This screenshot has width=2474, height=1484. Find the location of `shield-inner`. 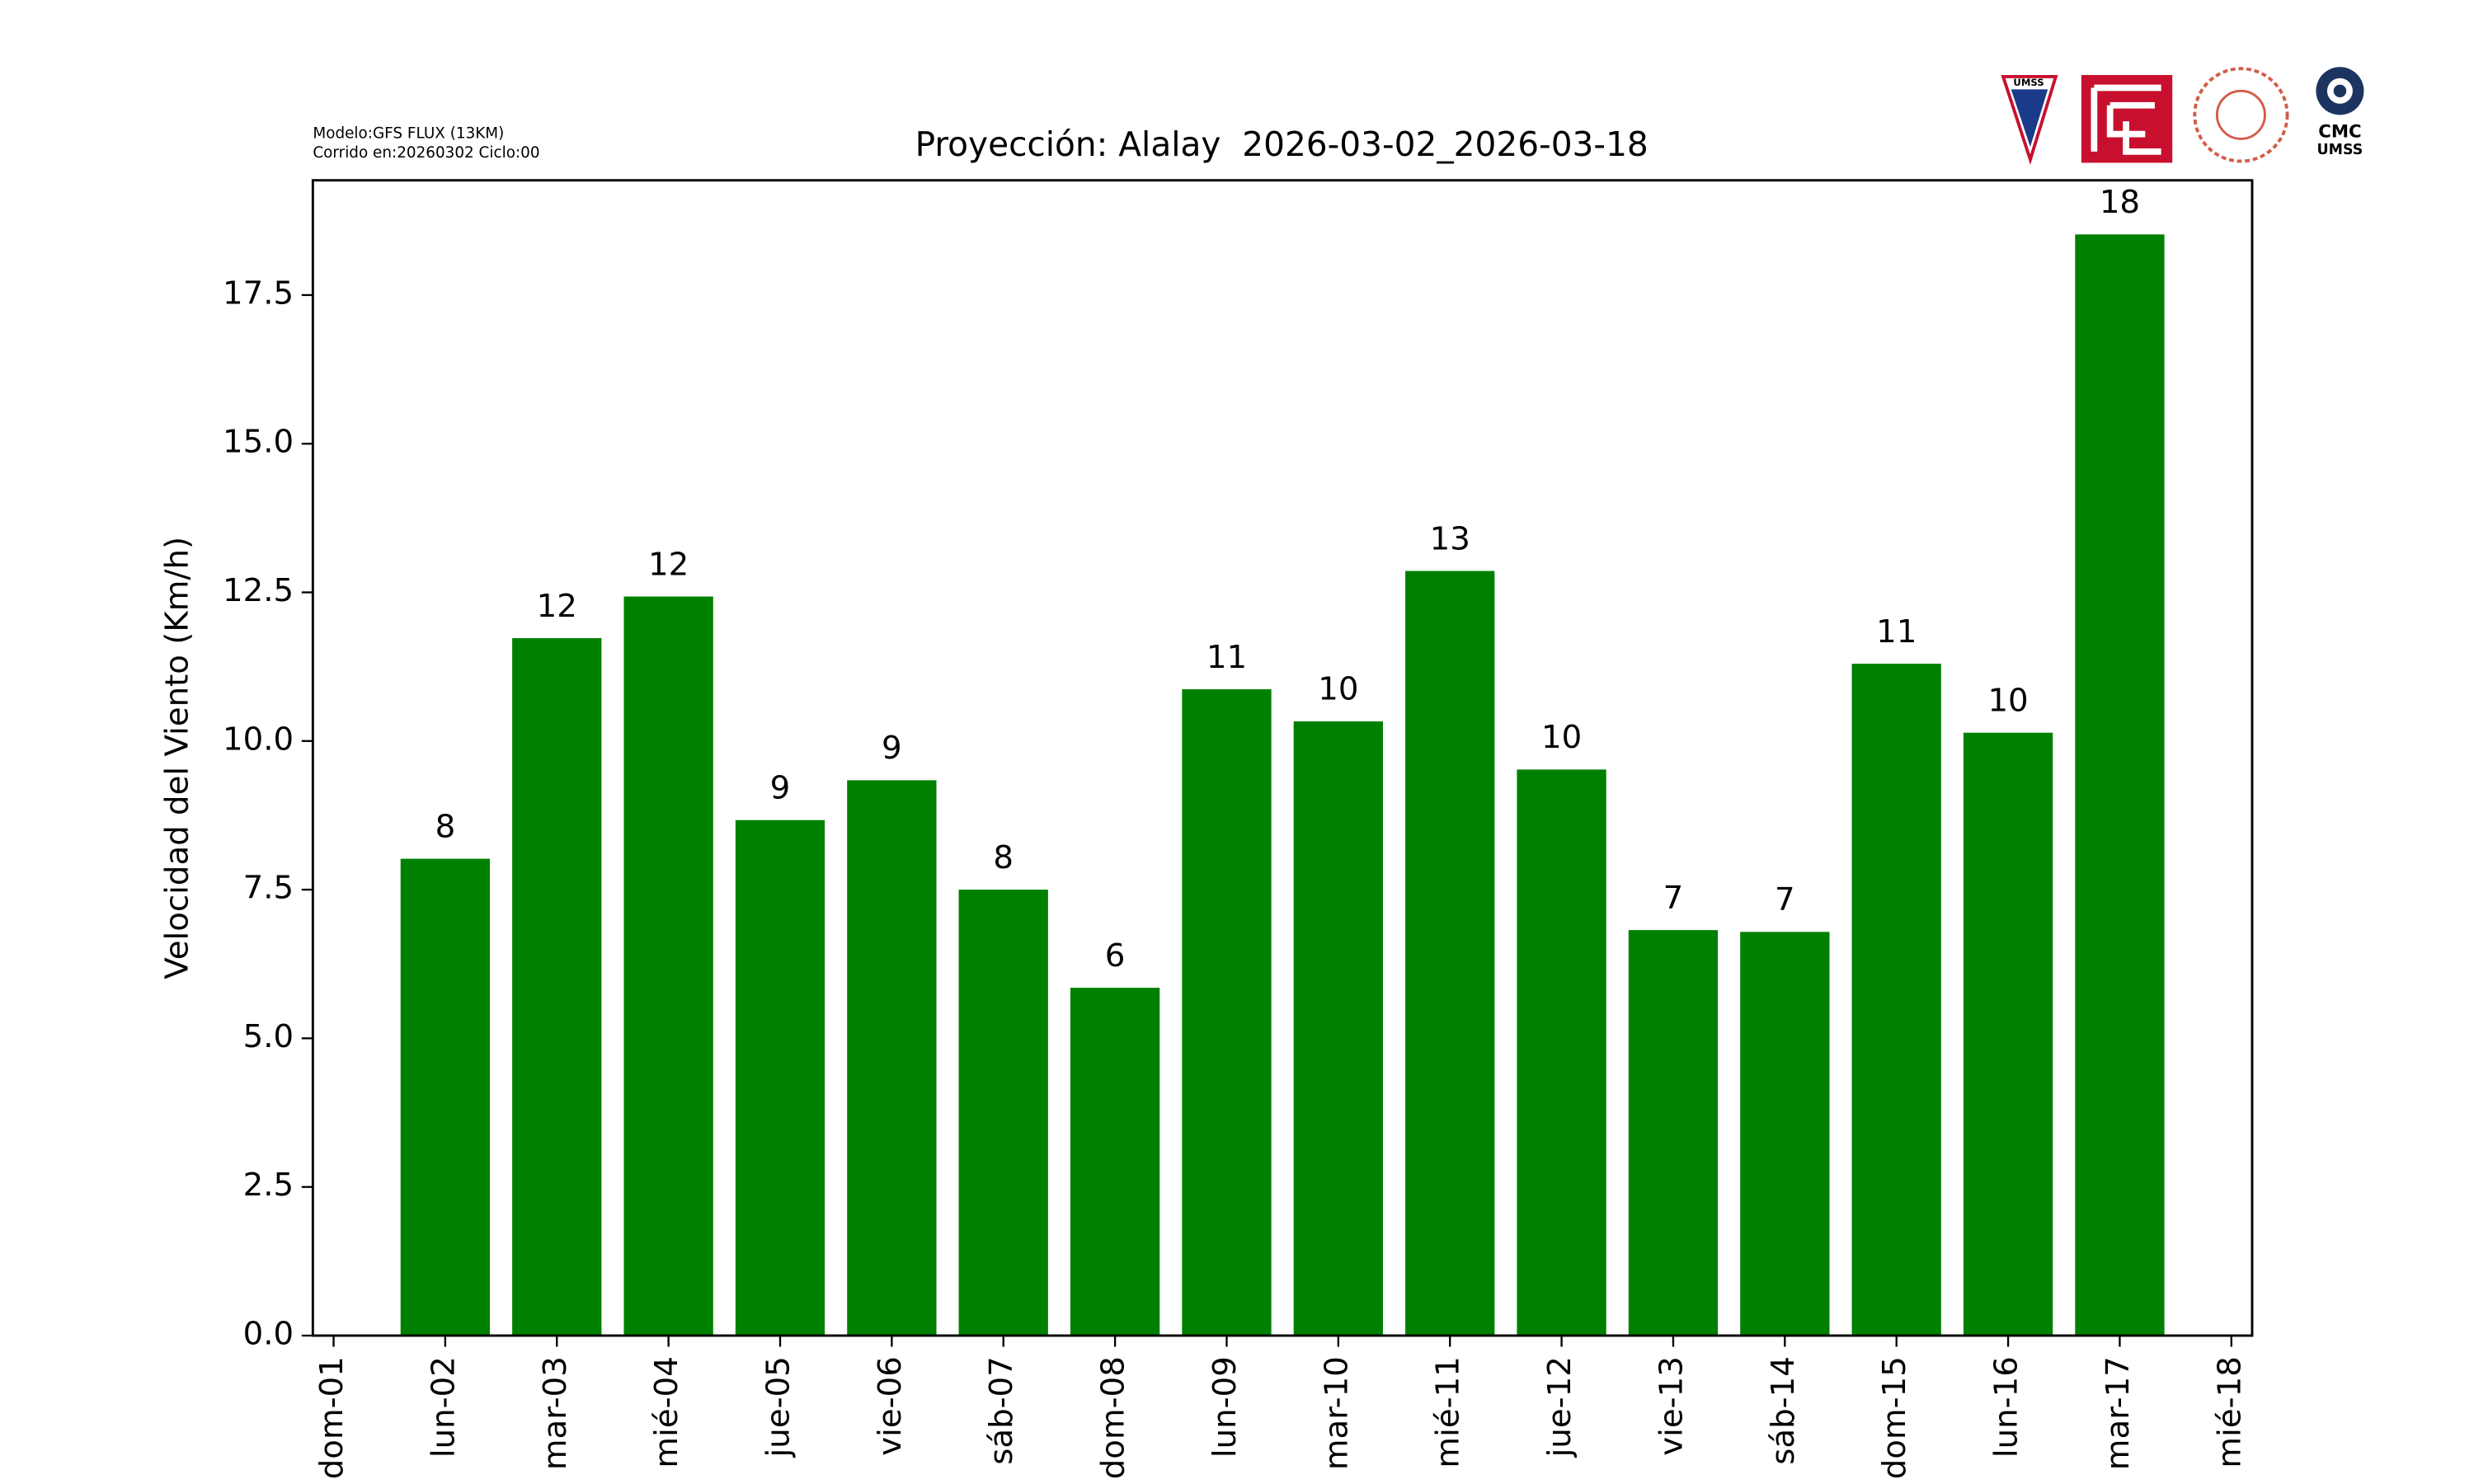

shield-inner is located at coordinates (2029, 119).